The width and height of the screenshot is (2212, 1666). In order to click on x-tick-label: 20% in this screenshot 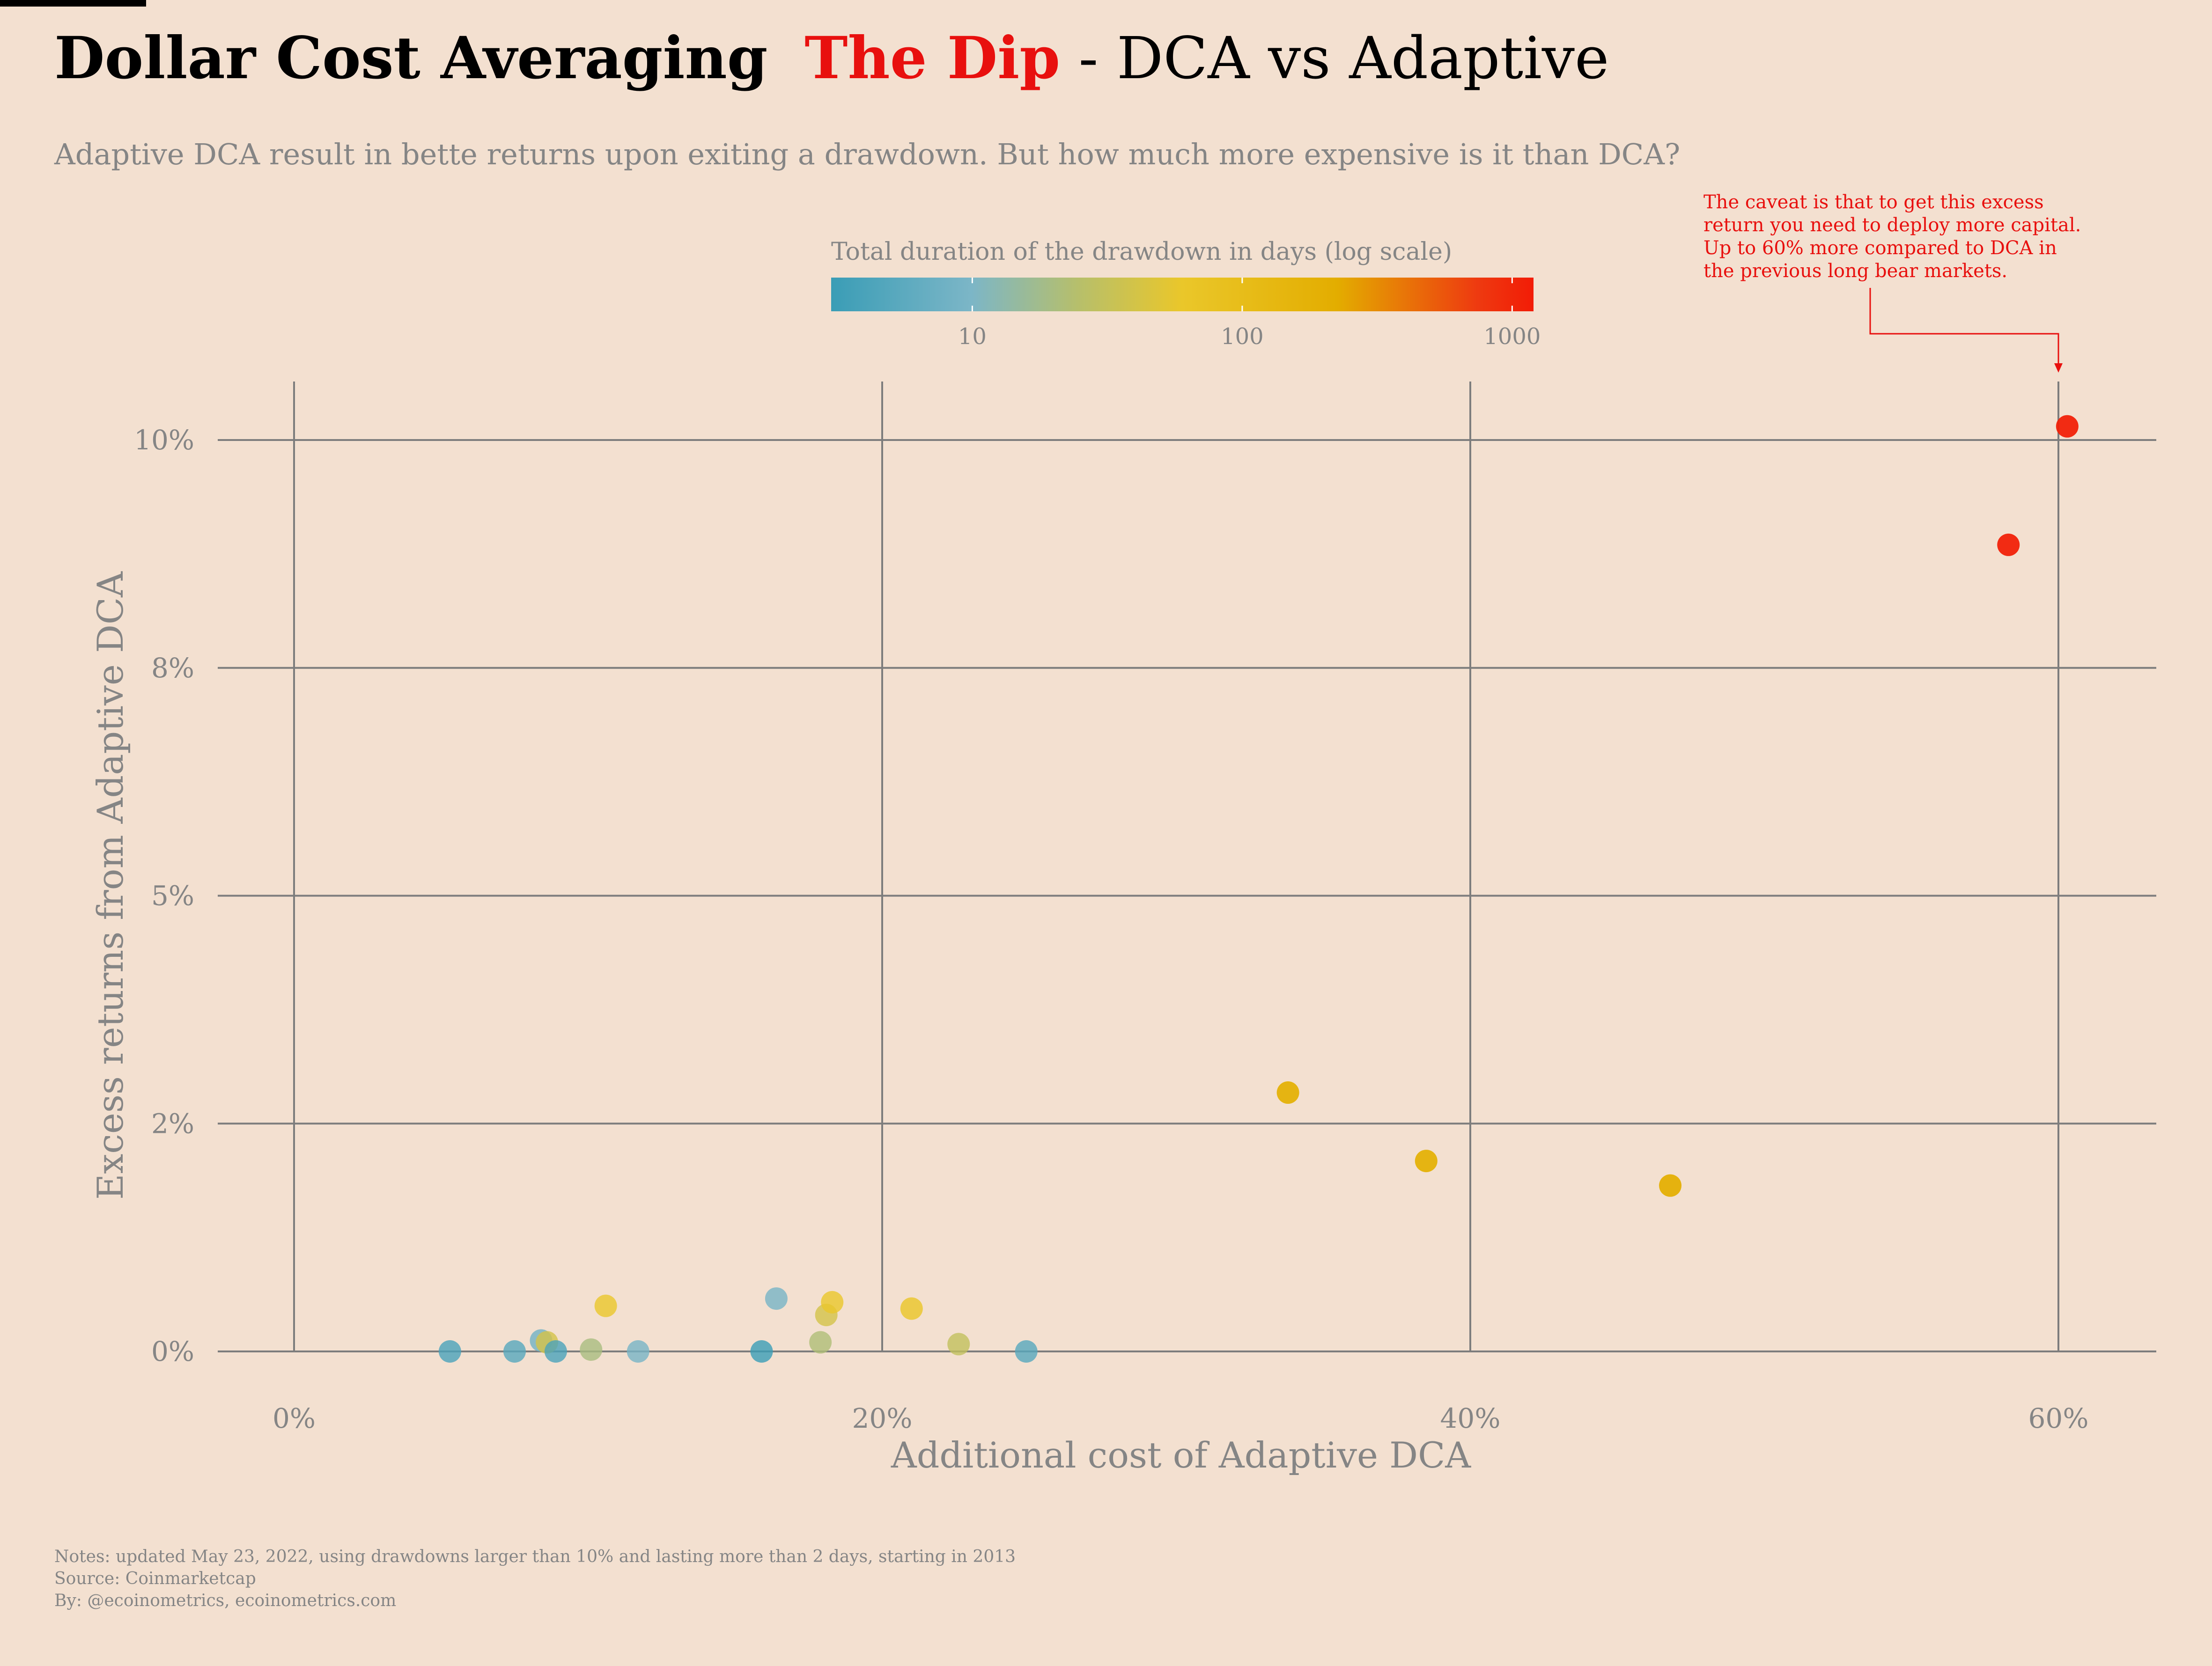, I will do `click(882, 1418)`.